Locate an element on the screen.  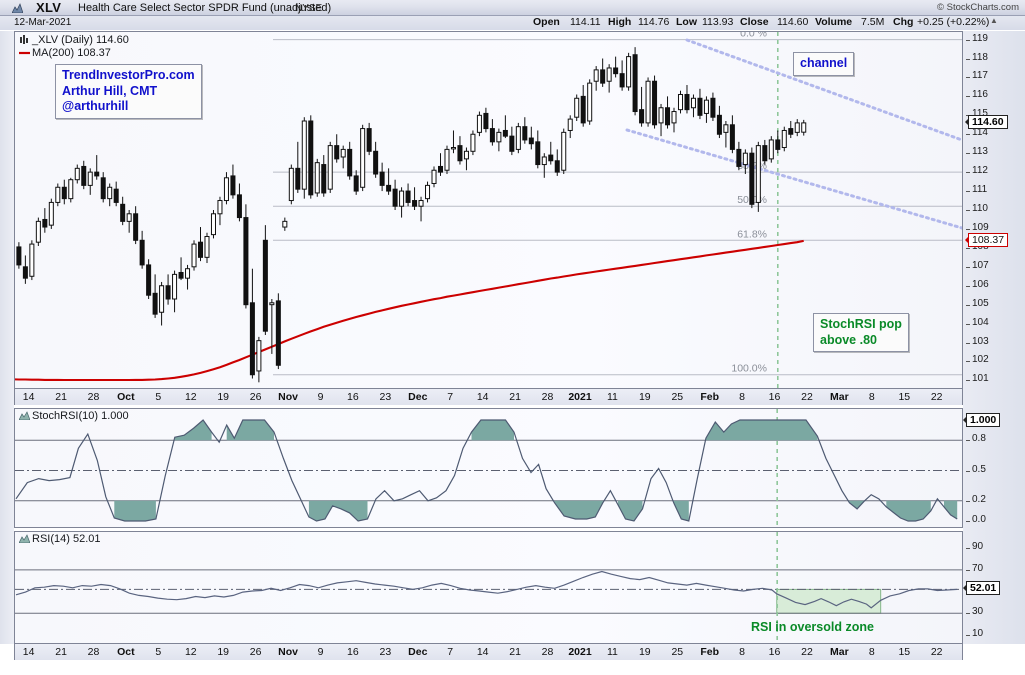
price-y-label: 106 is located at coordinates (980, 284).